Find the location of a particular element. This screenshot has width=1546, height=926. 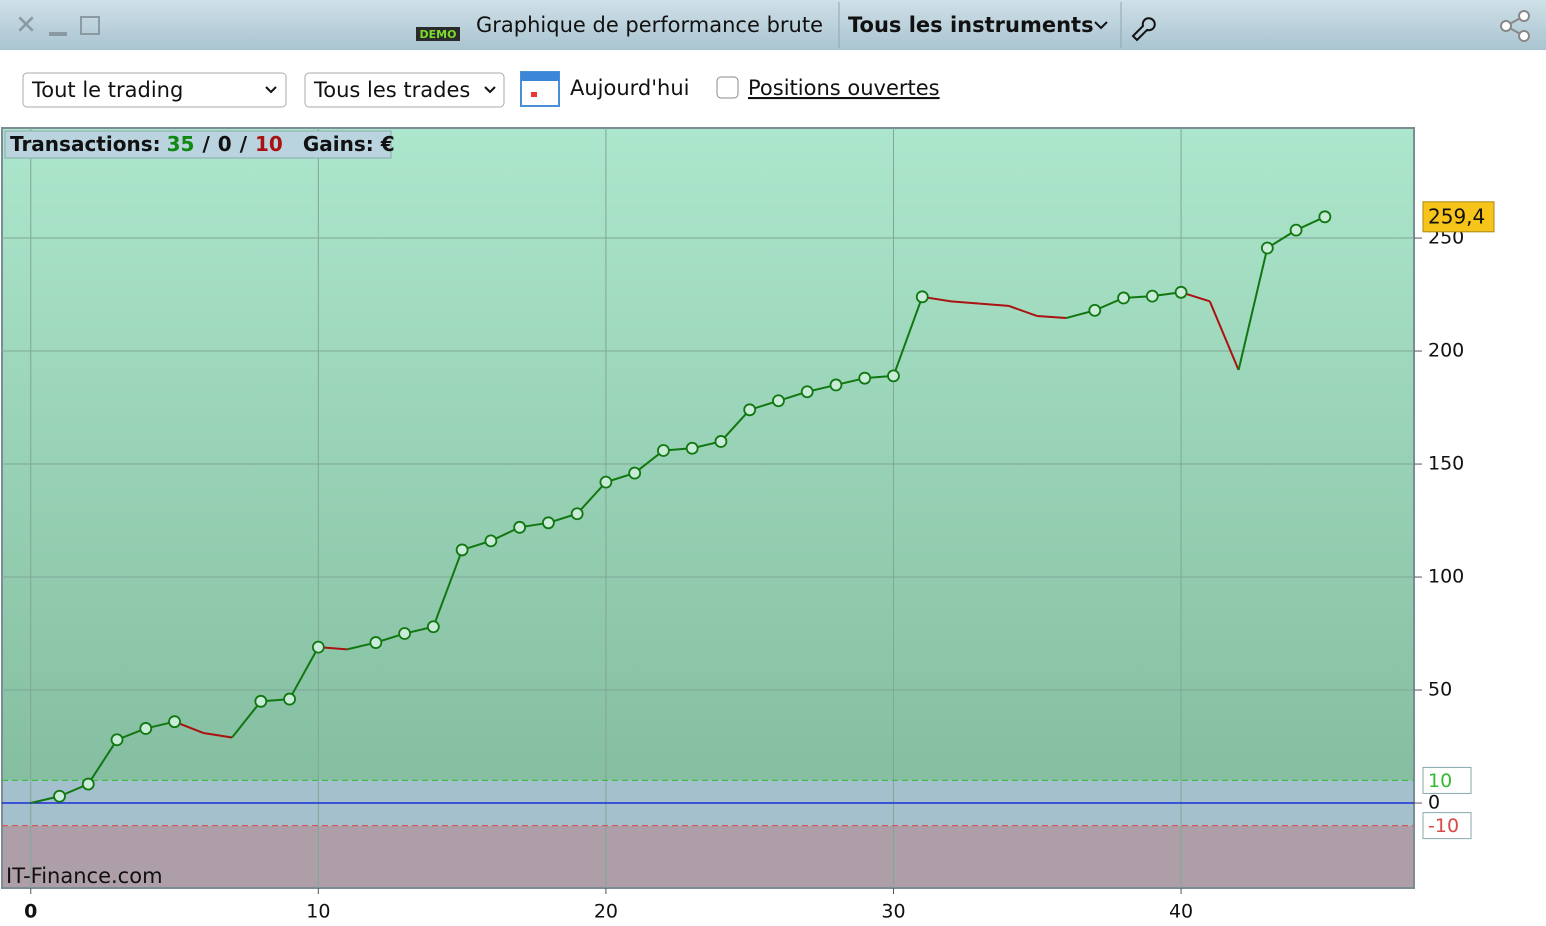

trades-select-label: Tous les trades is located at coordinates (391, 90).